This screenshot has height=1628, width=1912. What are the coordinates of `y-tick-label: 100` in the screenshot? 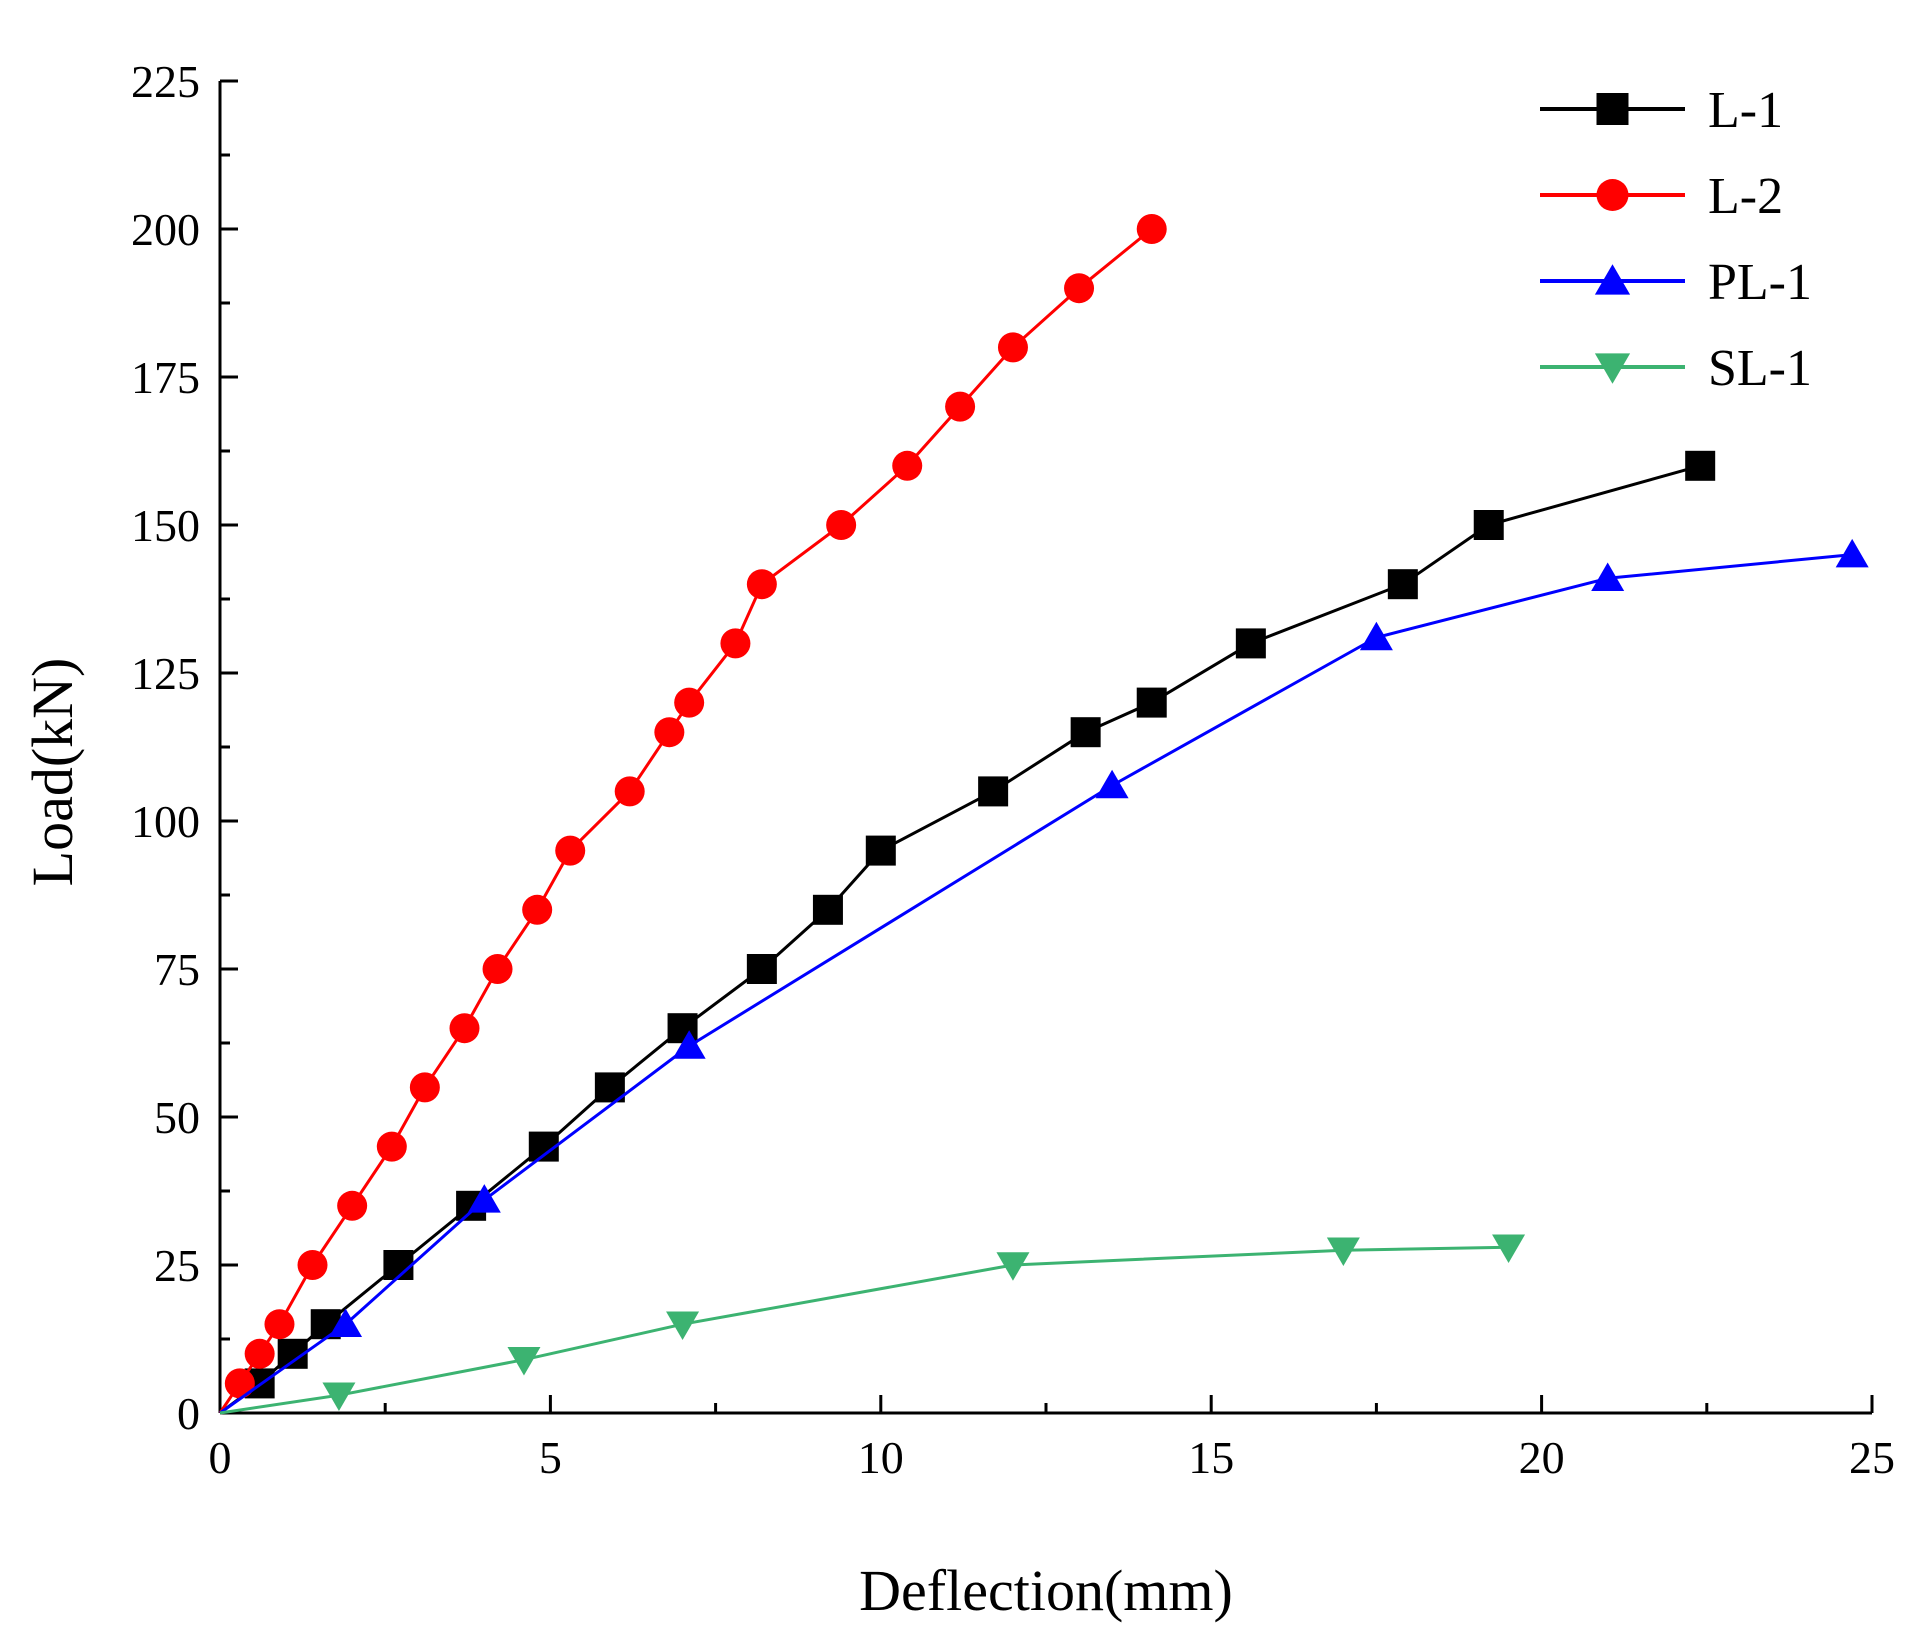 It's located at (165, 821).